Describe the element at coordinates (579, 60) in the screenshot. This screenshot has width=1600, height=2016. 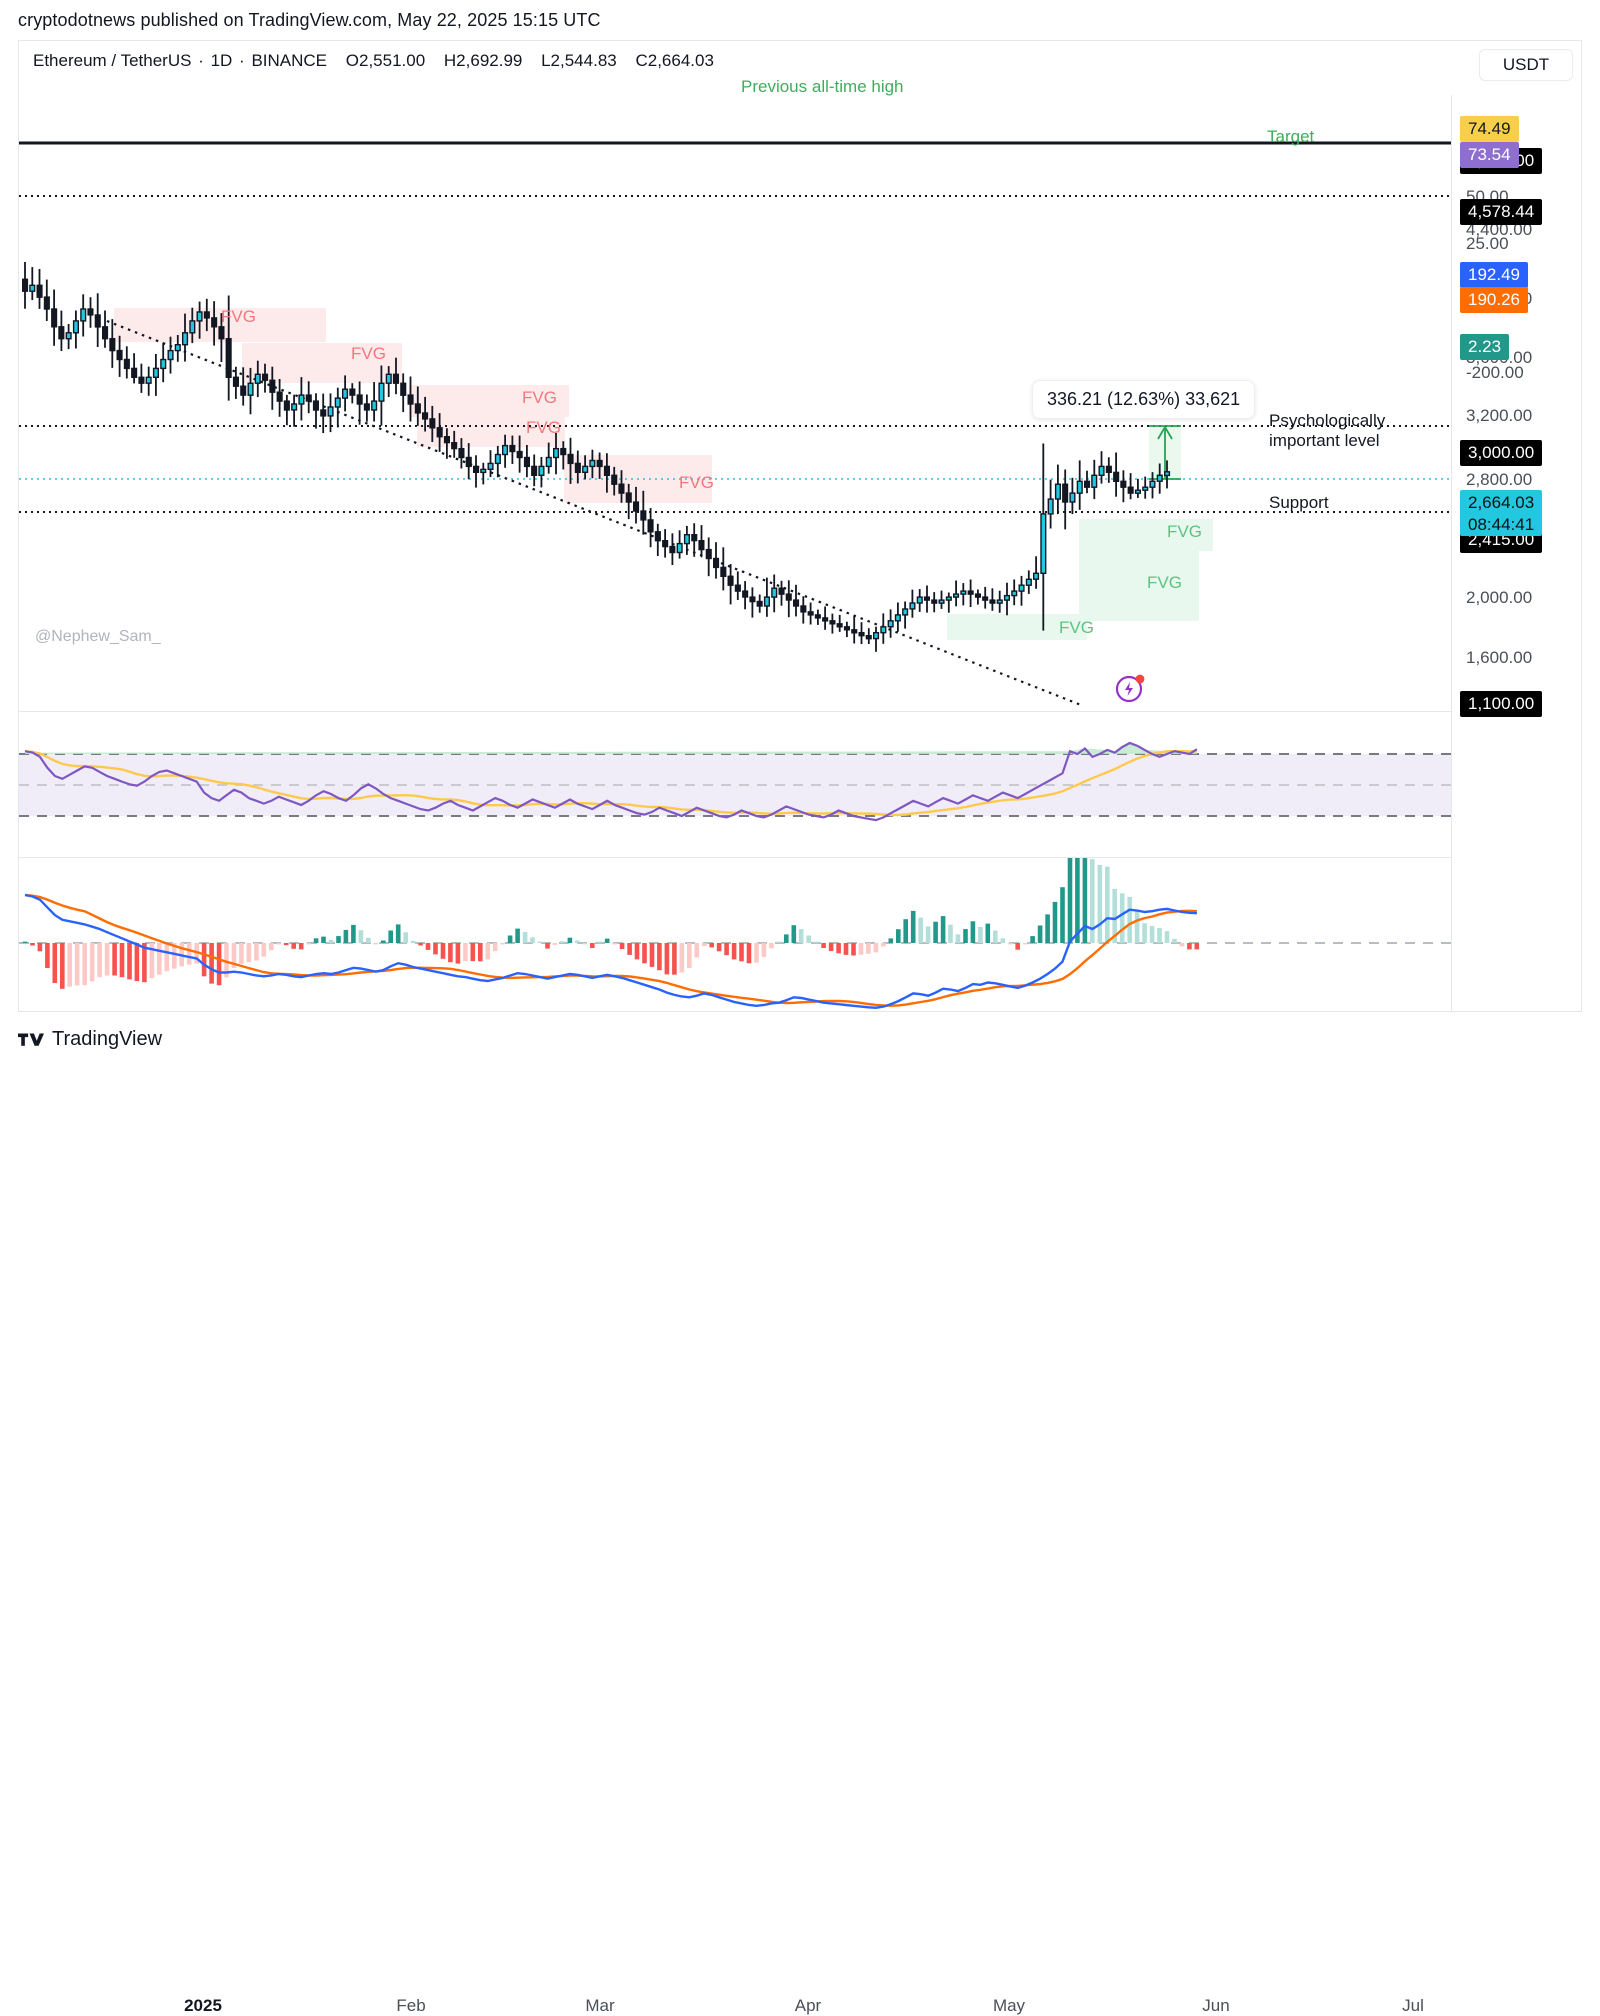
I see `legend-low: L2,544.83` at that location.